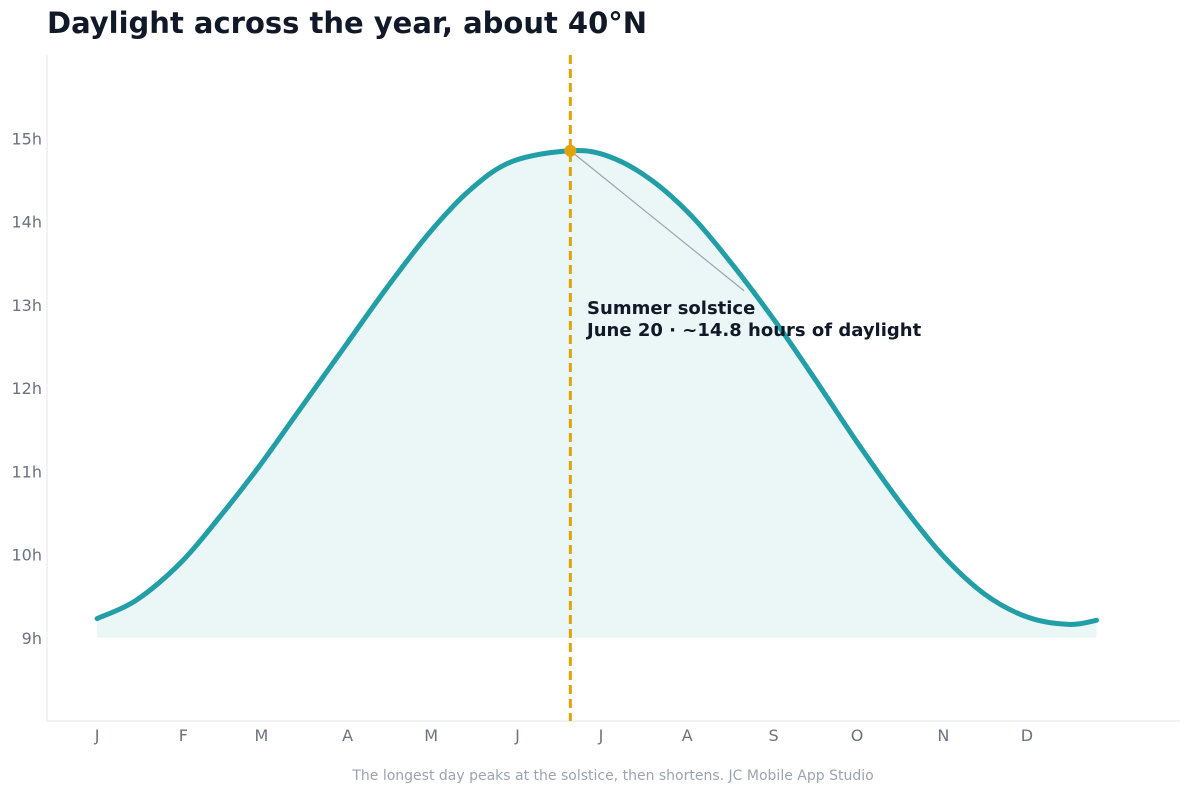 The height and width of the screenshot is (794, 1189). What do you see at coordinates (857, 735) in the screenshot?
I see `x-tick-label: O` at bounding box center [857, 735].